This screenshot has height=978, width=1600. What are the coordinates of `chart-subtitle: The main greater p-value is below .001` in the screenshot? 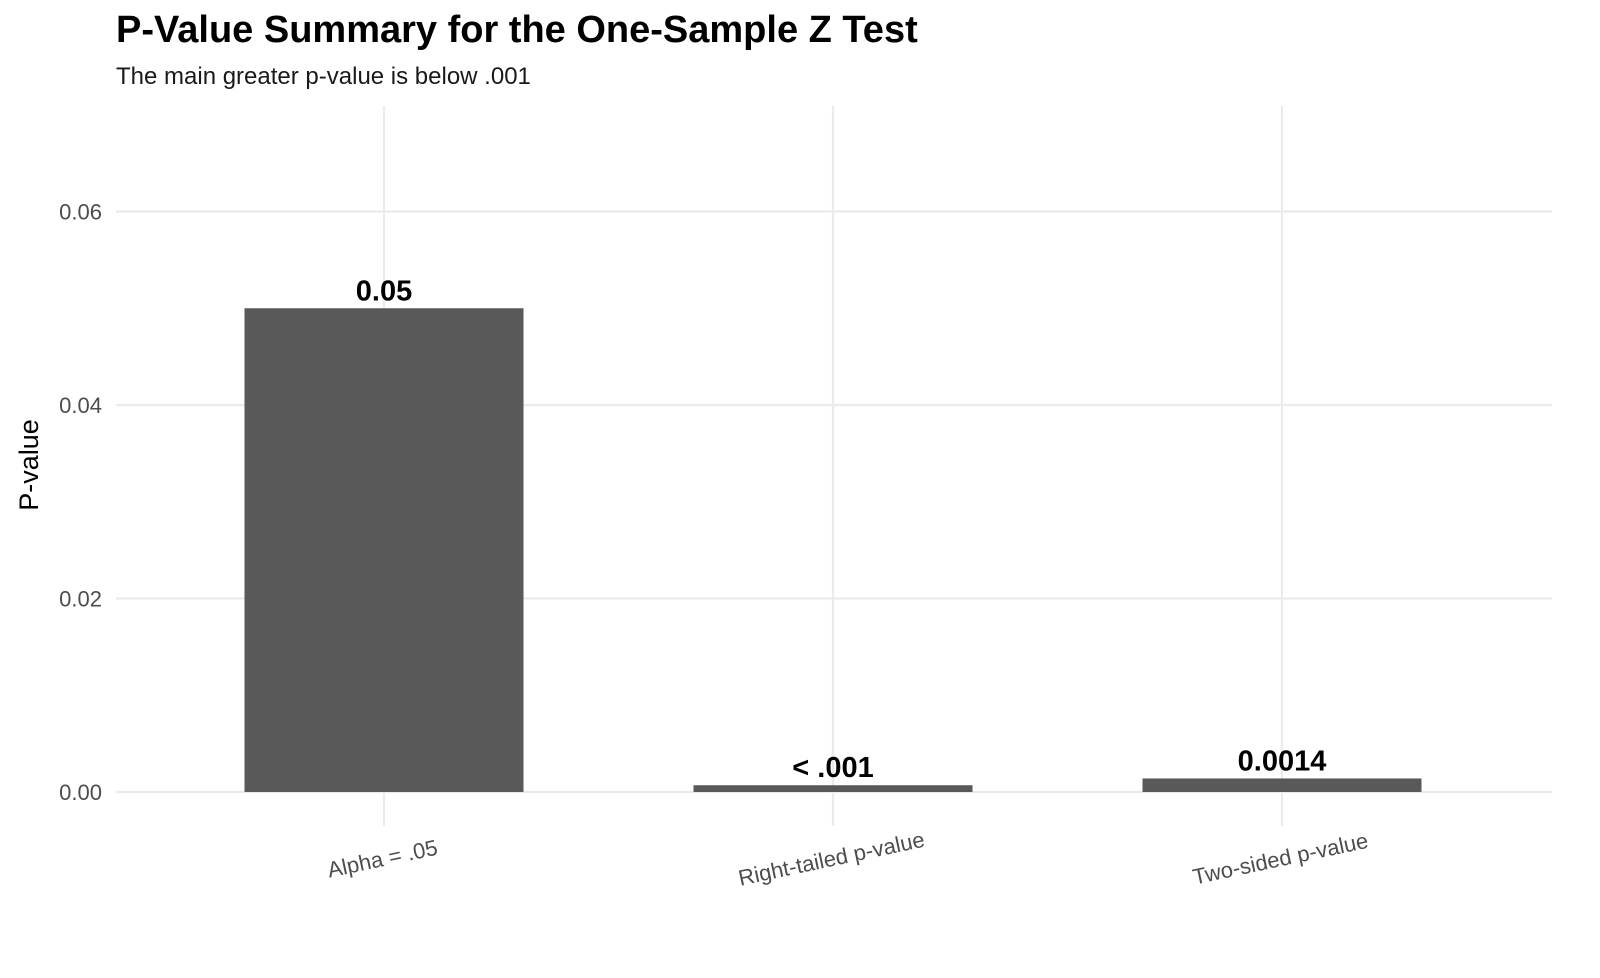 It's located at (323, 76).